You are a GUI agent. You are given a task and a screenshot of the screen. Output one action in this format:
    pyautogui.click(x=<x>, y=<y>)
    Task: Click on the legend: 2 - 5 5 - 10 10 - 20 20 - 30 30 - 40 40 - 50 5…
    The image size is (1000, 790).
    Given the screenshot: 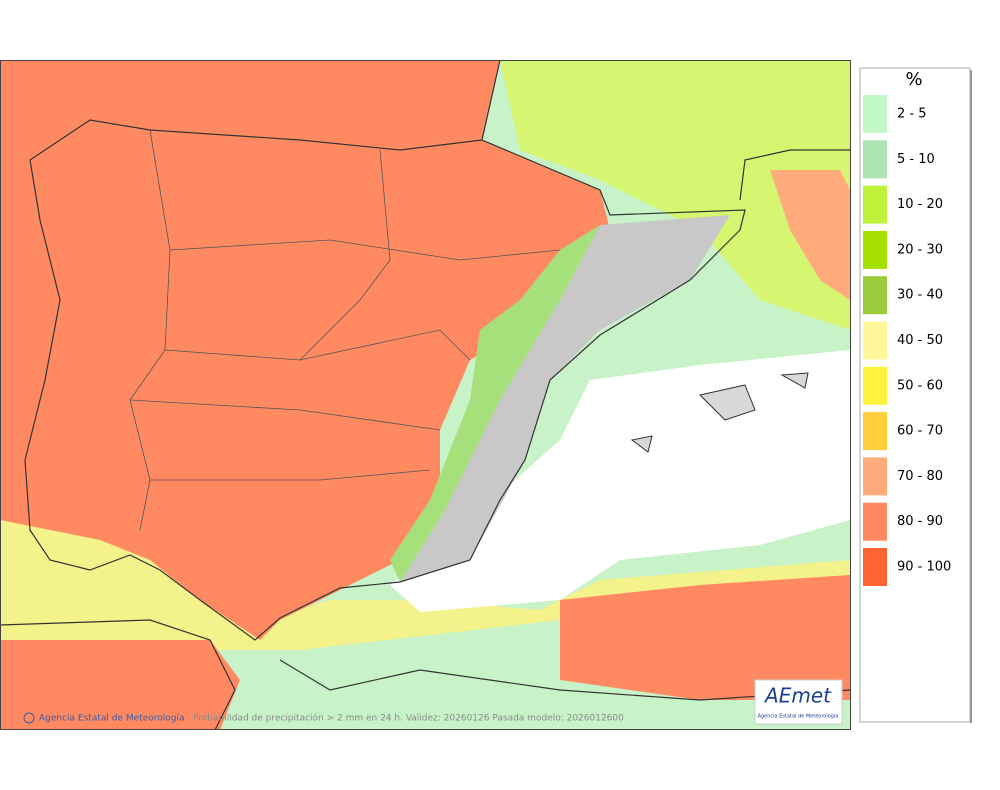 What is the action you would take?
    pyautogui.click(x=907, y=340)
    